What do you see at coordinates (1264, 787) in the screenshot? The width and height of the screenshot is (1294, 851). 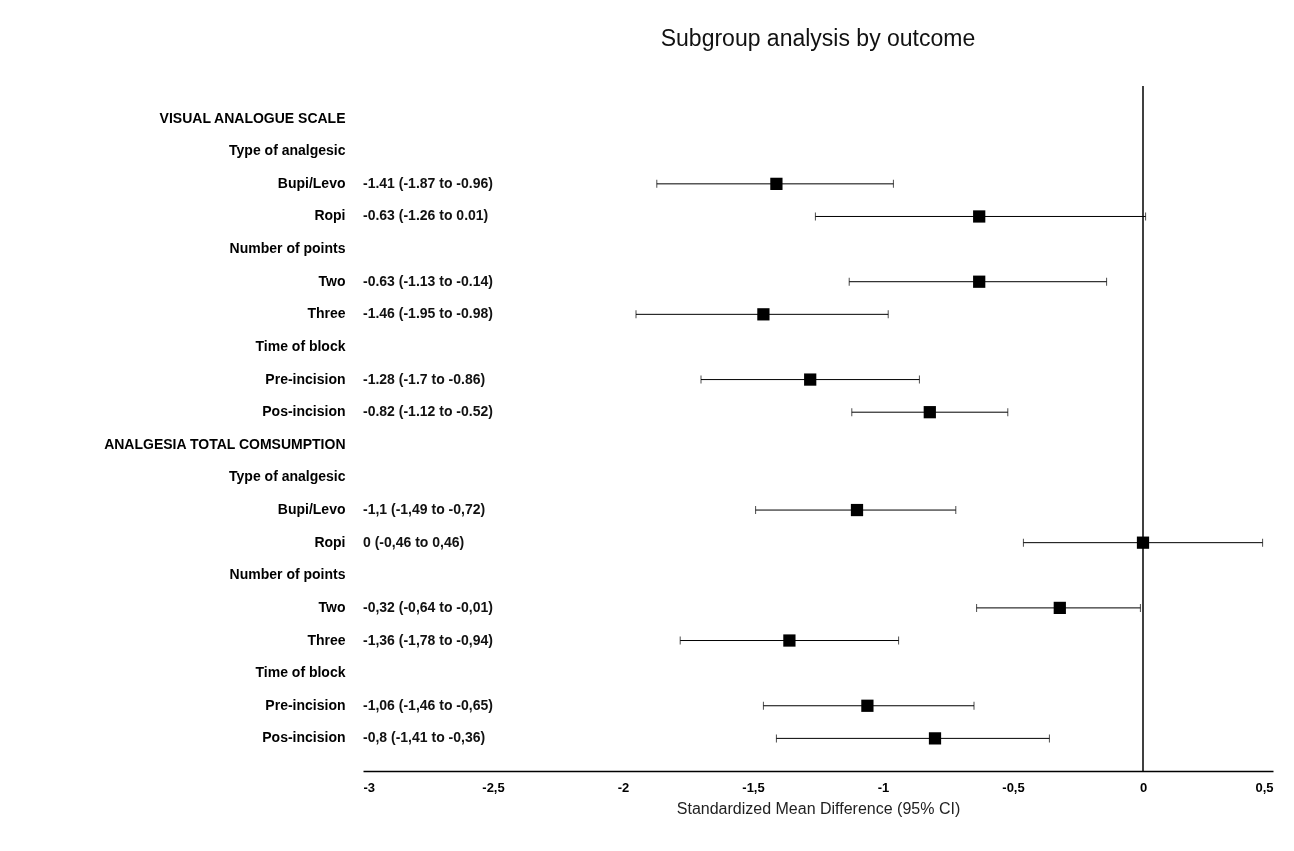 I see `x-tick-label: 0,5` at bounding box center [1264, 787].